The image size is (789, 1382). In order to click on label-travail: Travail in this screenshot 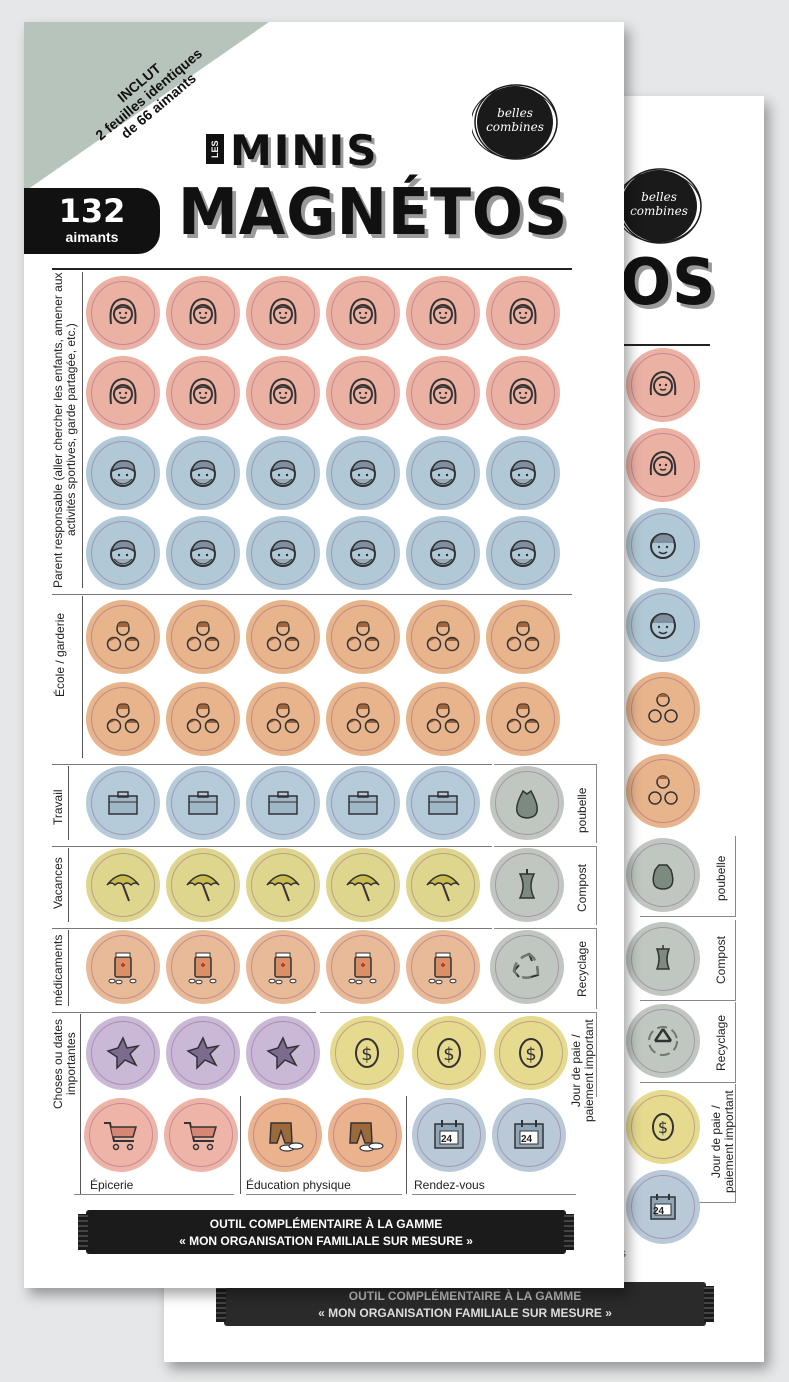, I will do `click(58, 807)`.